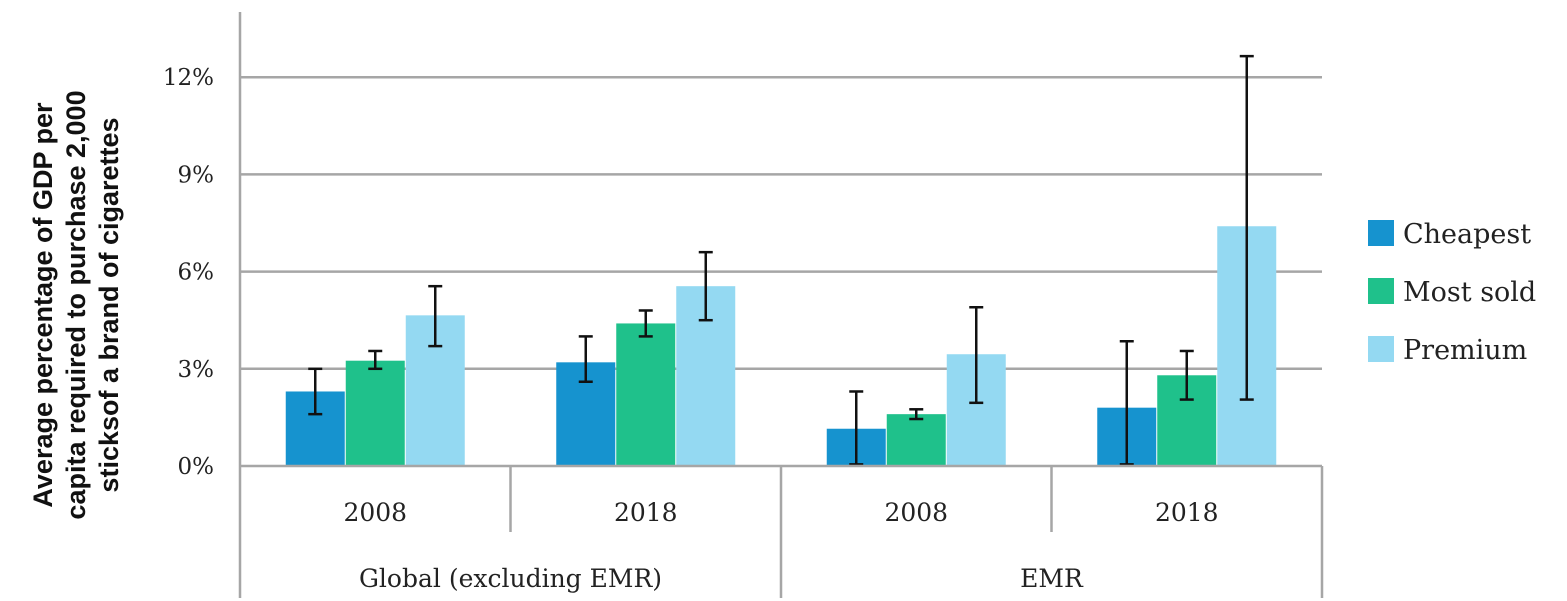  Describe the element at coordinates (1469, 292) in the screenshot. I see `legend-label: Most sold` at that location.